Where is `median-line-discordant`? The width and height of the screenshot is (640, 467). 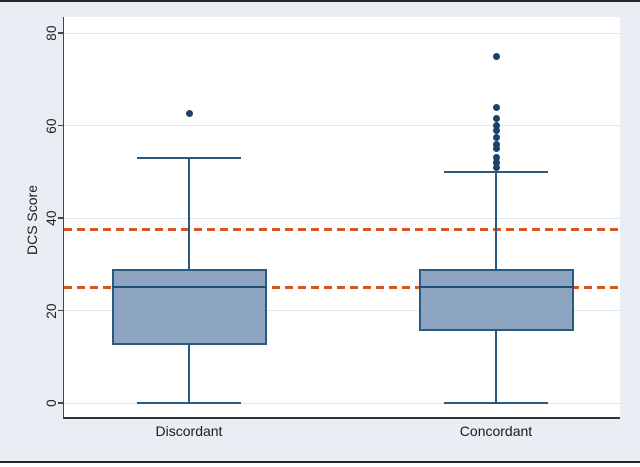 median-line-discordant is located at coordinates (189, 287).